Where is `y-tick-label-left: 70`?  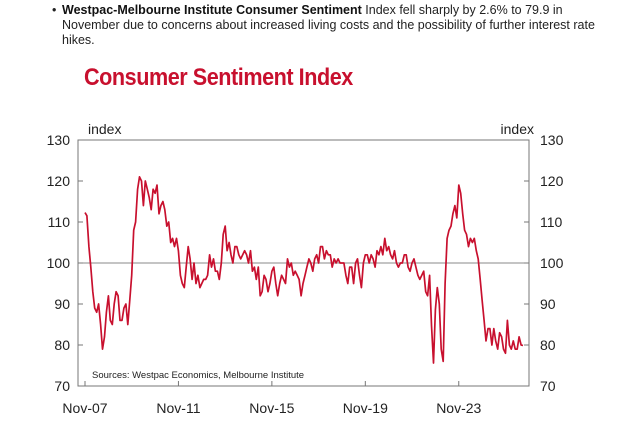 y-tick-label-left: 70 is located at coordinates (62, 386).